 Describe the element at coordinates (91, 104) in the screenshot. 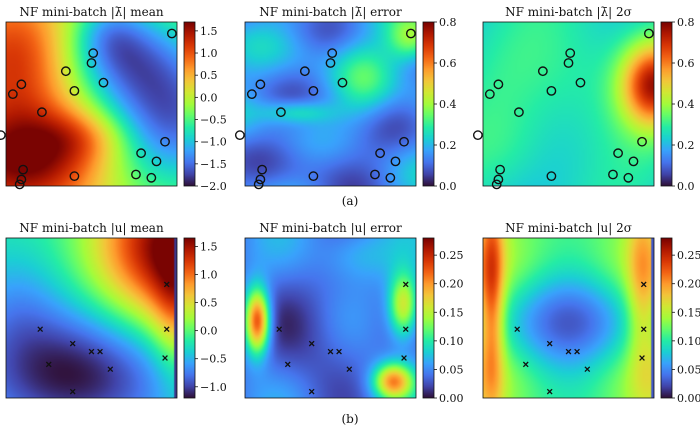

I see `panel-a-0-heatmap` at that location.